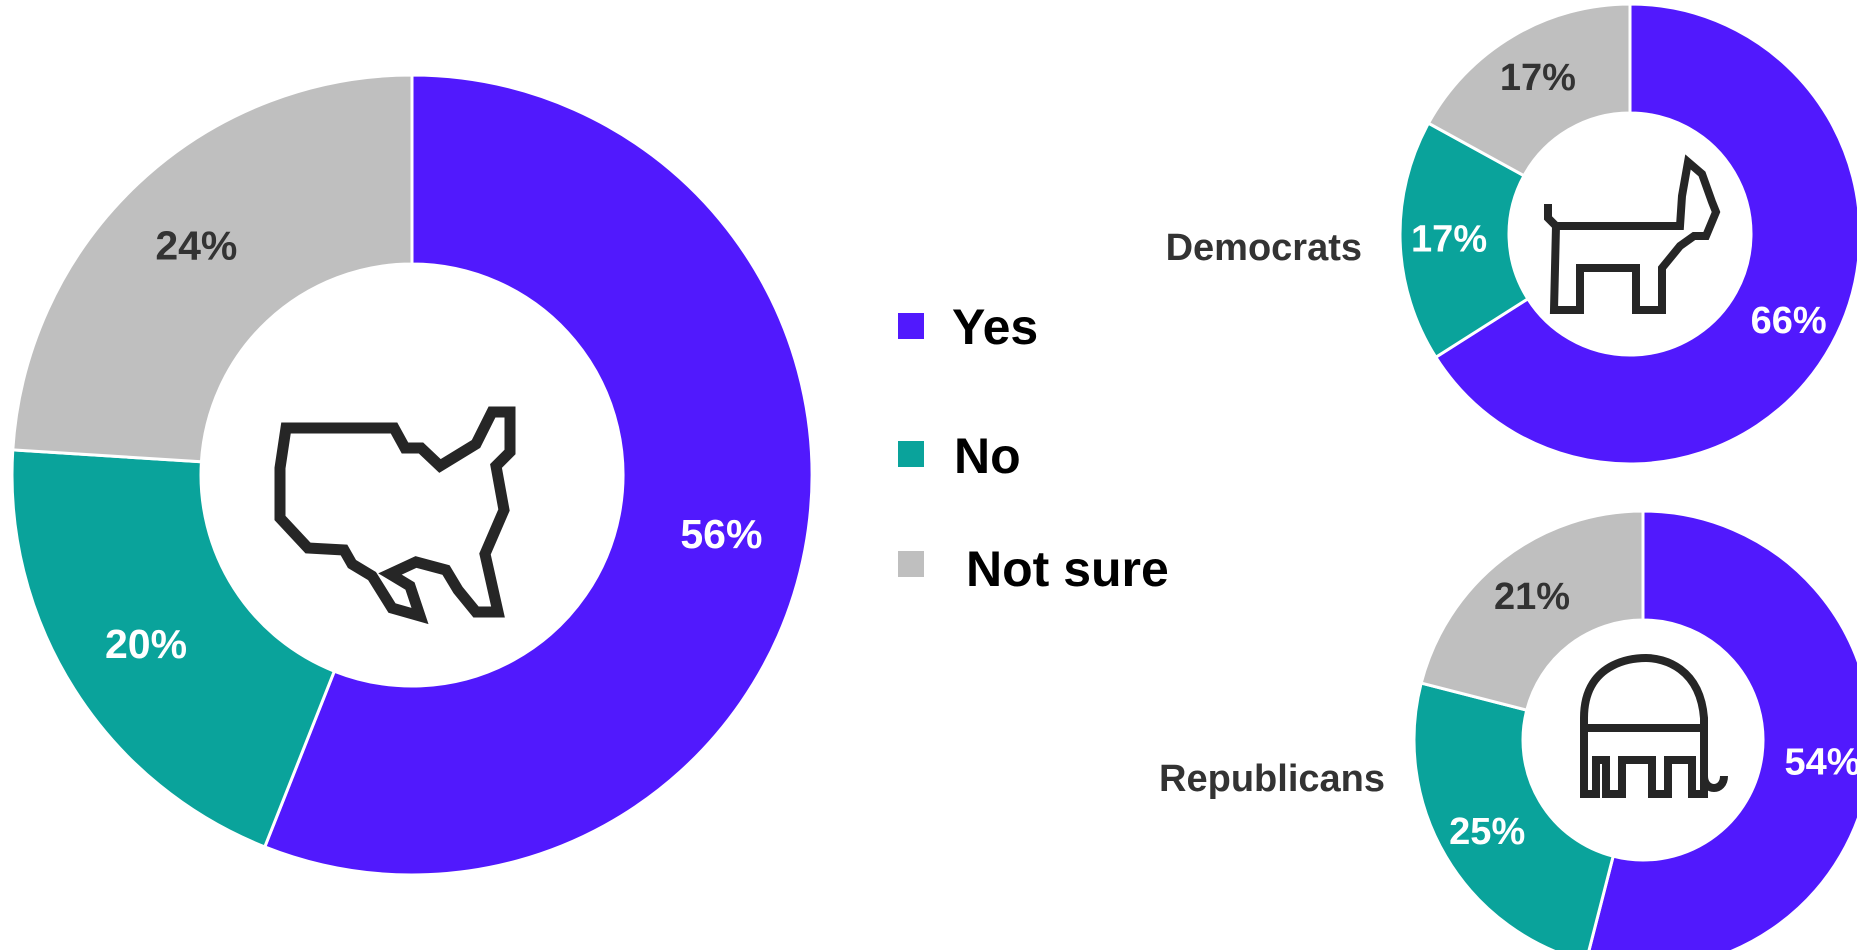 Image resolution: width=1857 pixels, height=950 pixels. What do you see at coordinates (196, 245) in the screenshot?
I see `slice-label-overall-not-sure: 24%` at bounding box center [196, 245].